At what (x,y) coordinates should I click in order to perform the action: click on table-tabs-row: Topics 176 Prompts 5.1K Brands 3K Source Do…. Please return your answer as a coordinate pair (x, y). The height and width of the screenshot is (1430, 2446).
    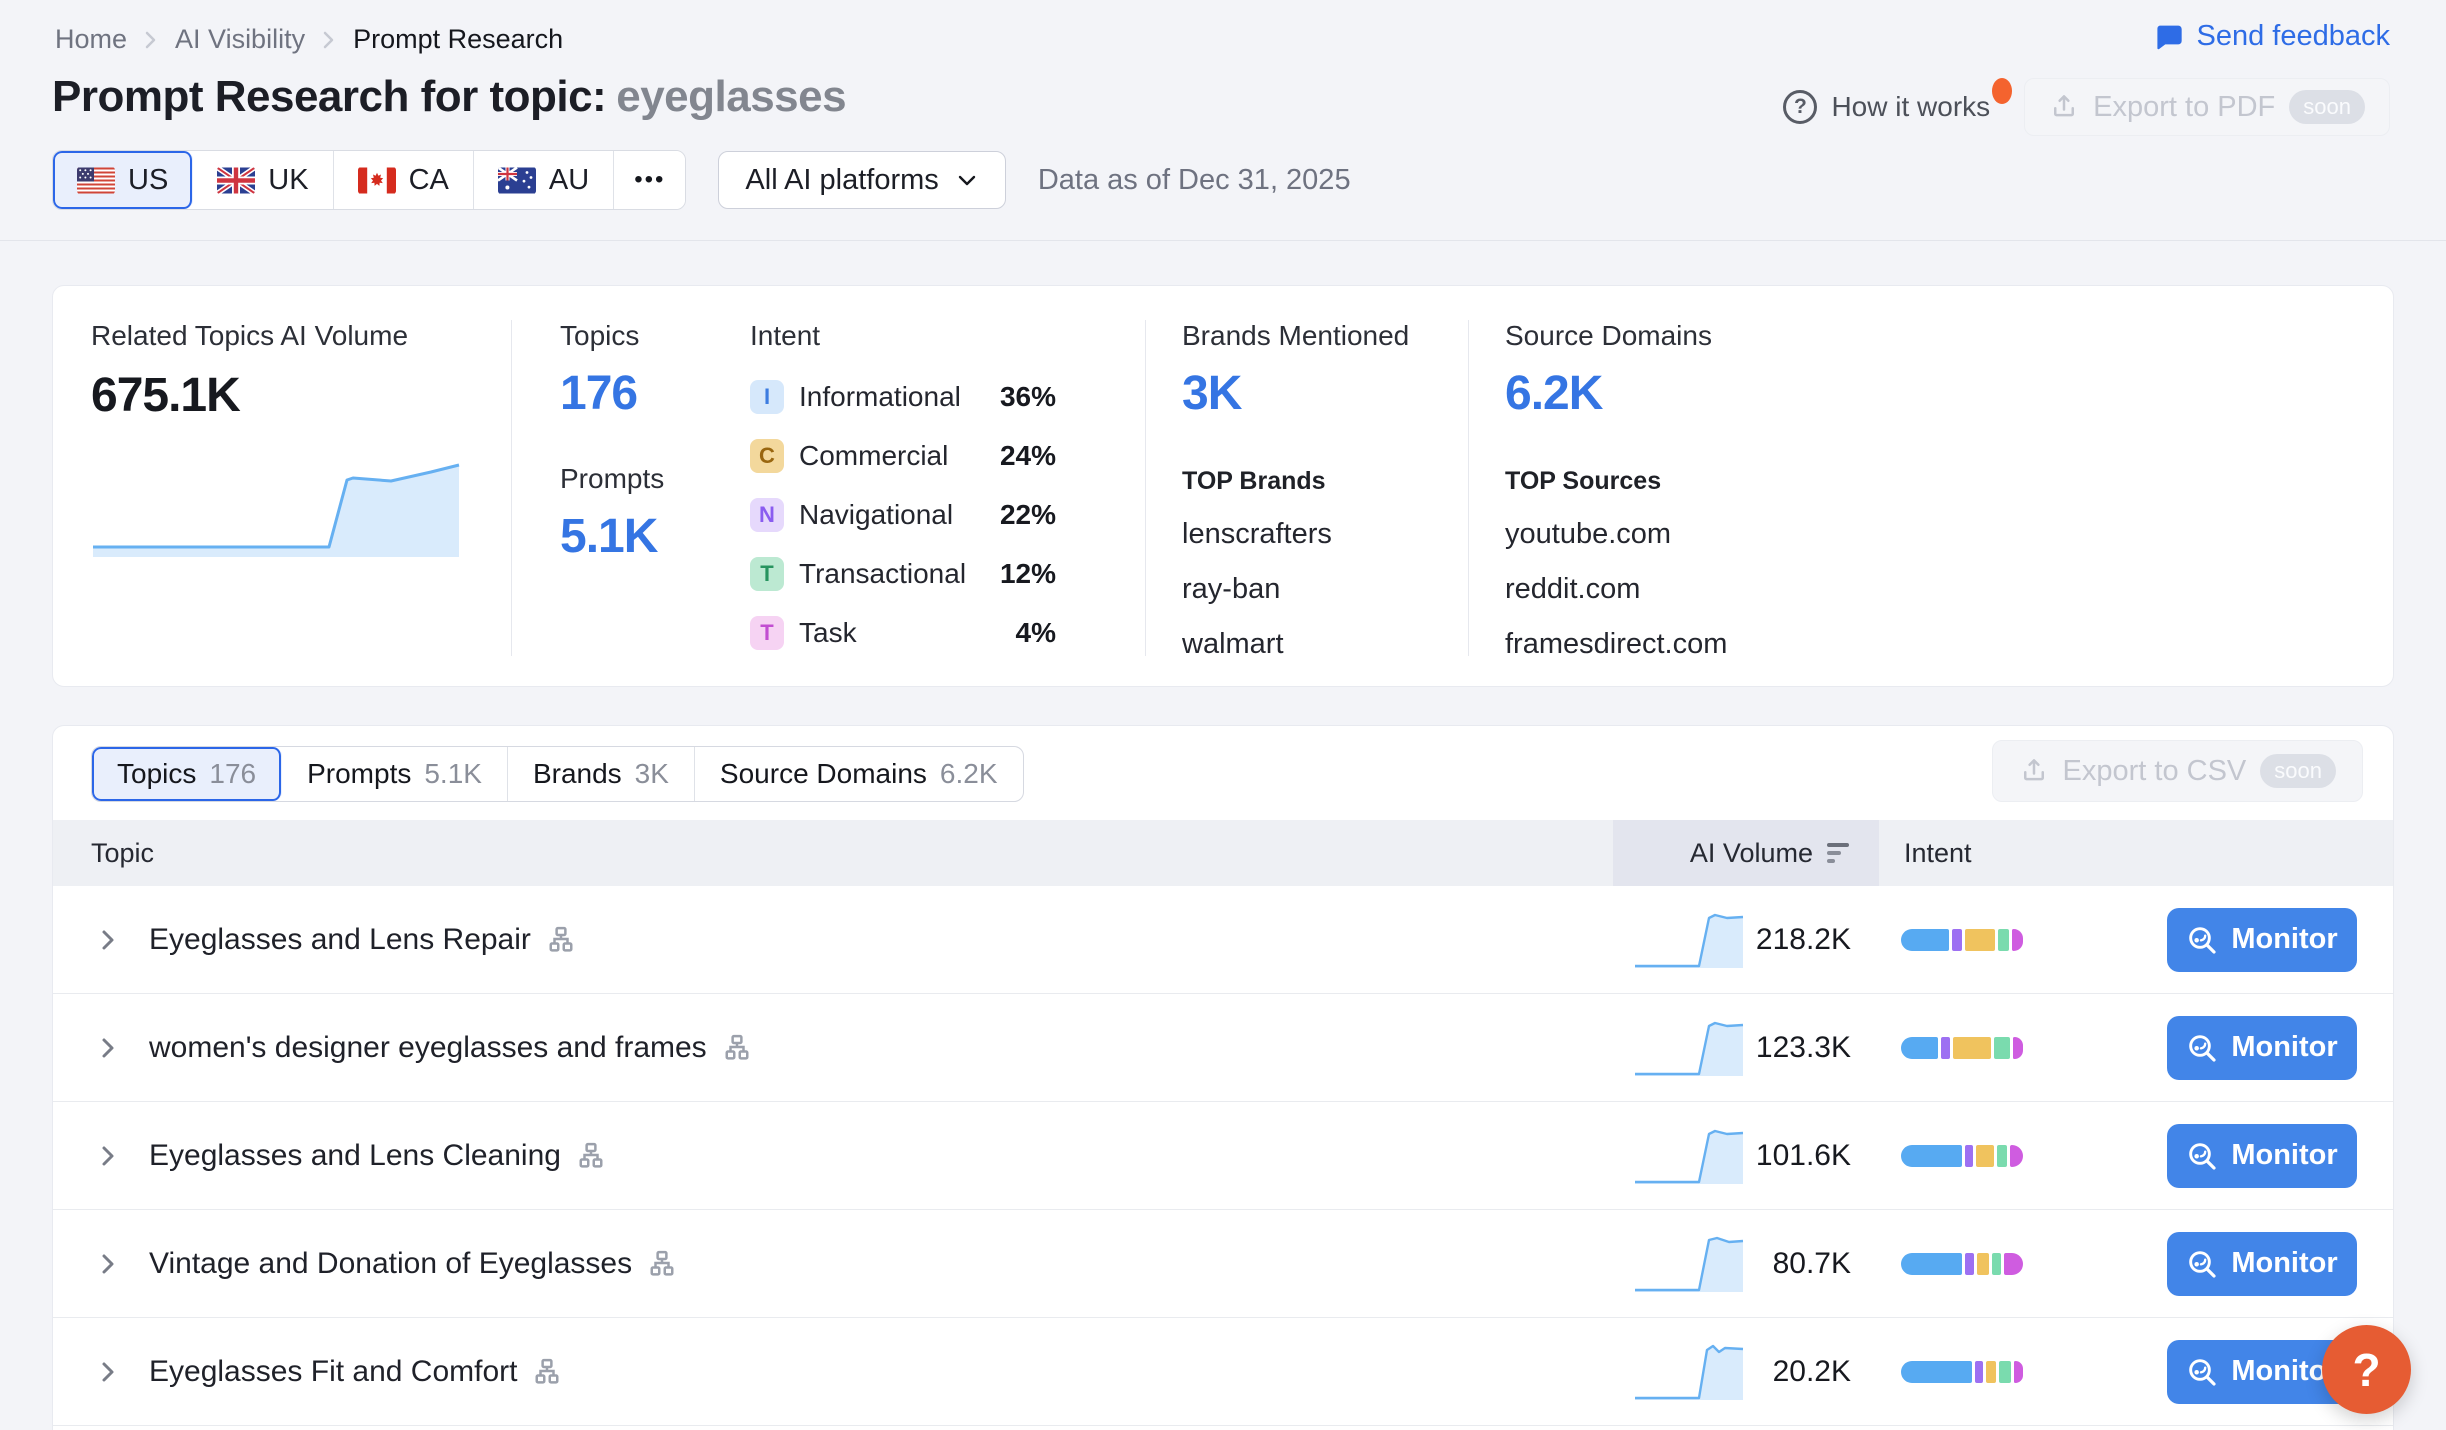
    Looking at the image, I should click on (1223, 764).